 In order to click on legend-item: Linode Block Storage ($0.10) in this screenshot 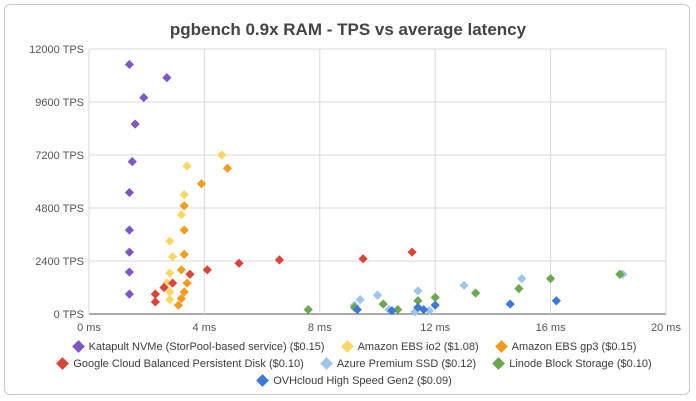, I will do `click(572, 363)`.